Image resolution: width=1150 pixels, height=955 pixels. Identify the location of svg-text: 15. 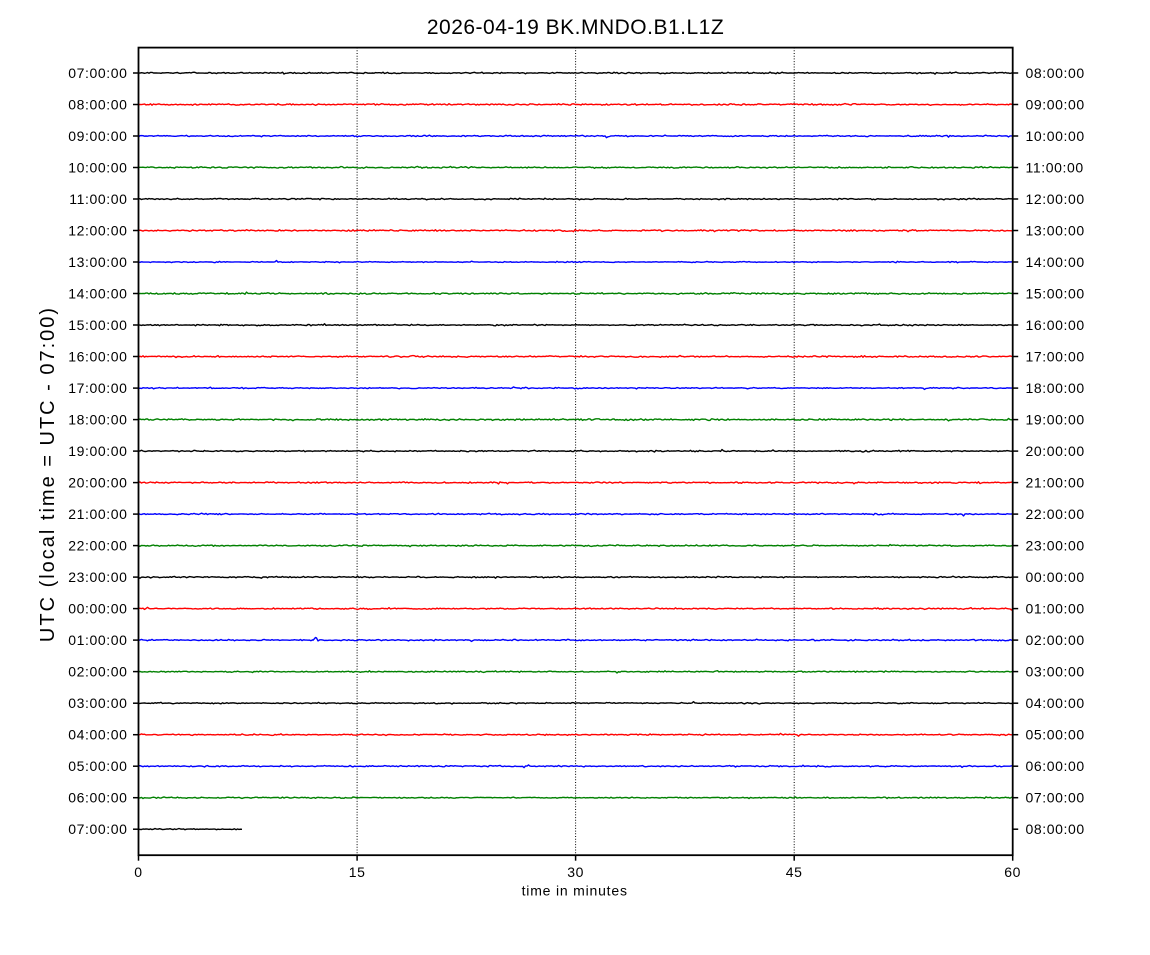
(357, 872).